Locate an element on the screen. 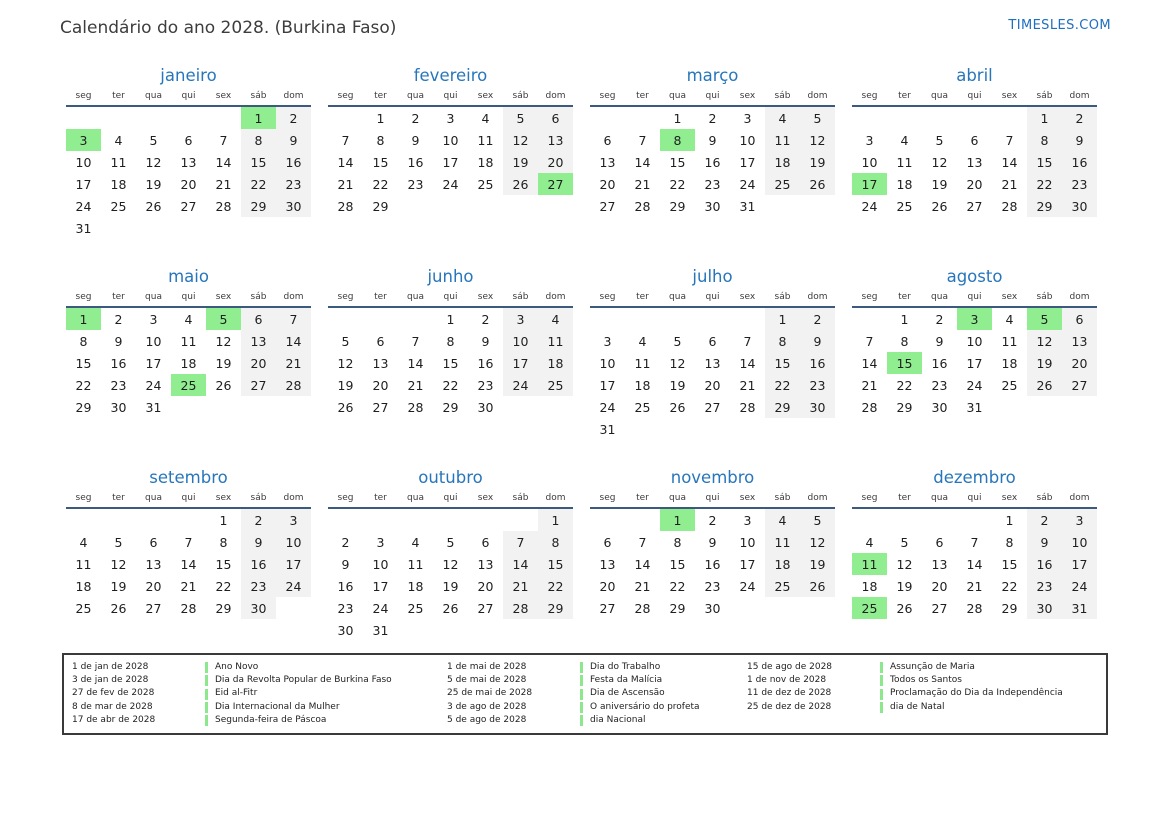 The image size is (1169, 827). weekday-header: sáb is located at coordinates (1044, 297).